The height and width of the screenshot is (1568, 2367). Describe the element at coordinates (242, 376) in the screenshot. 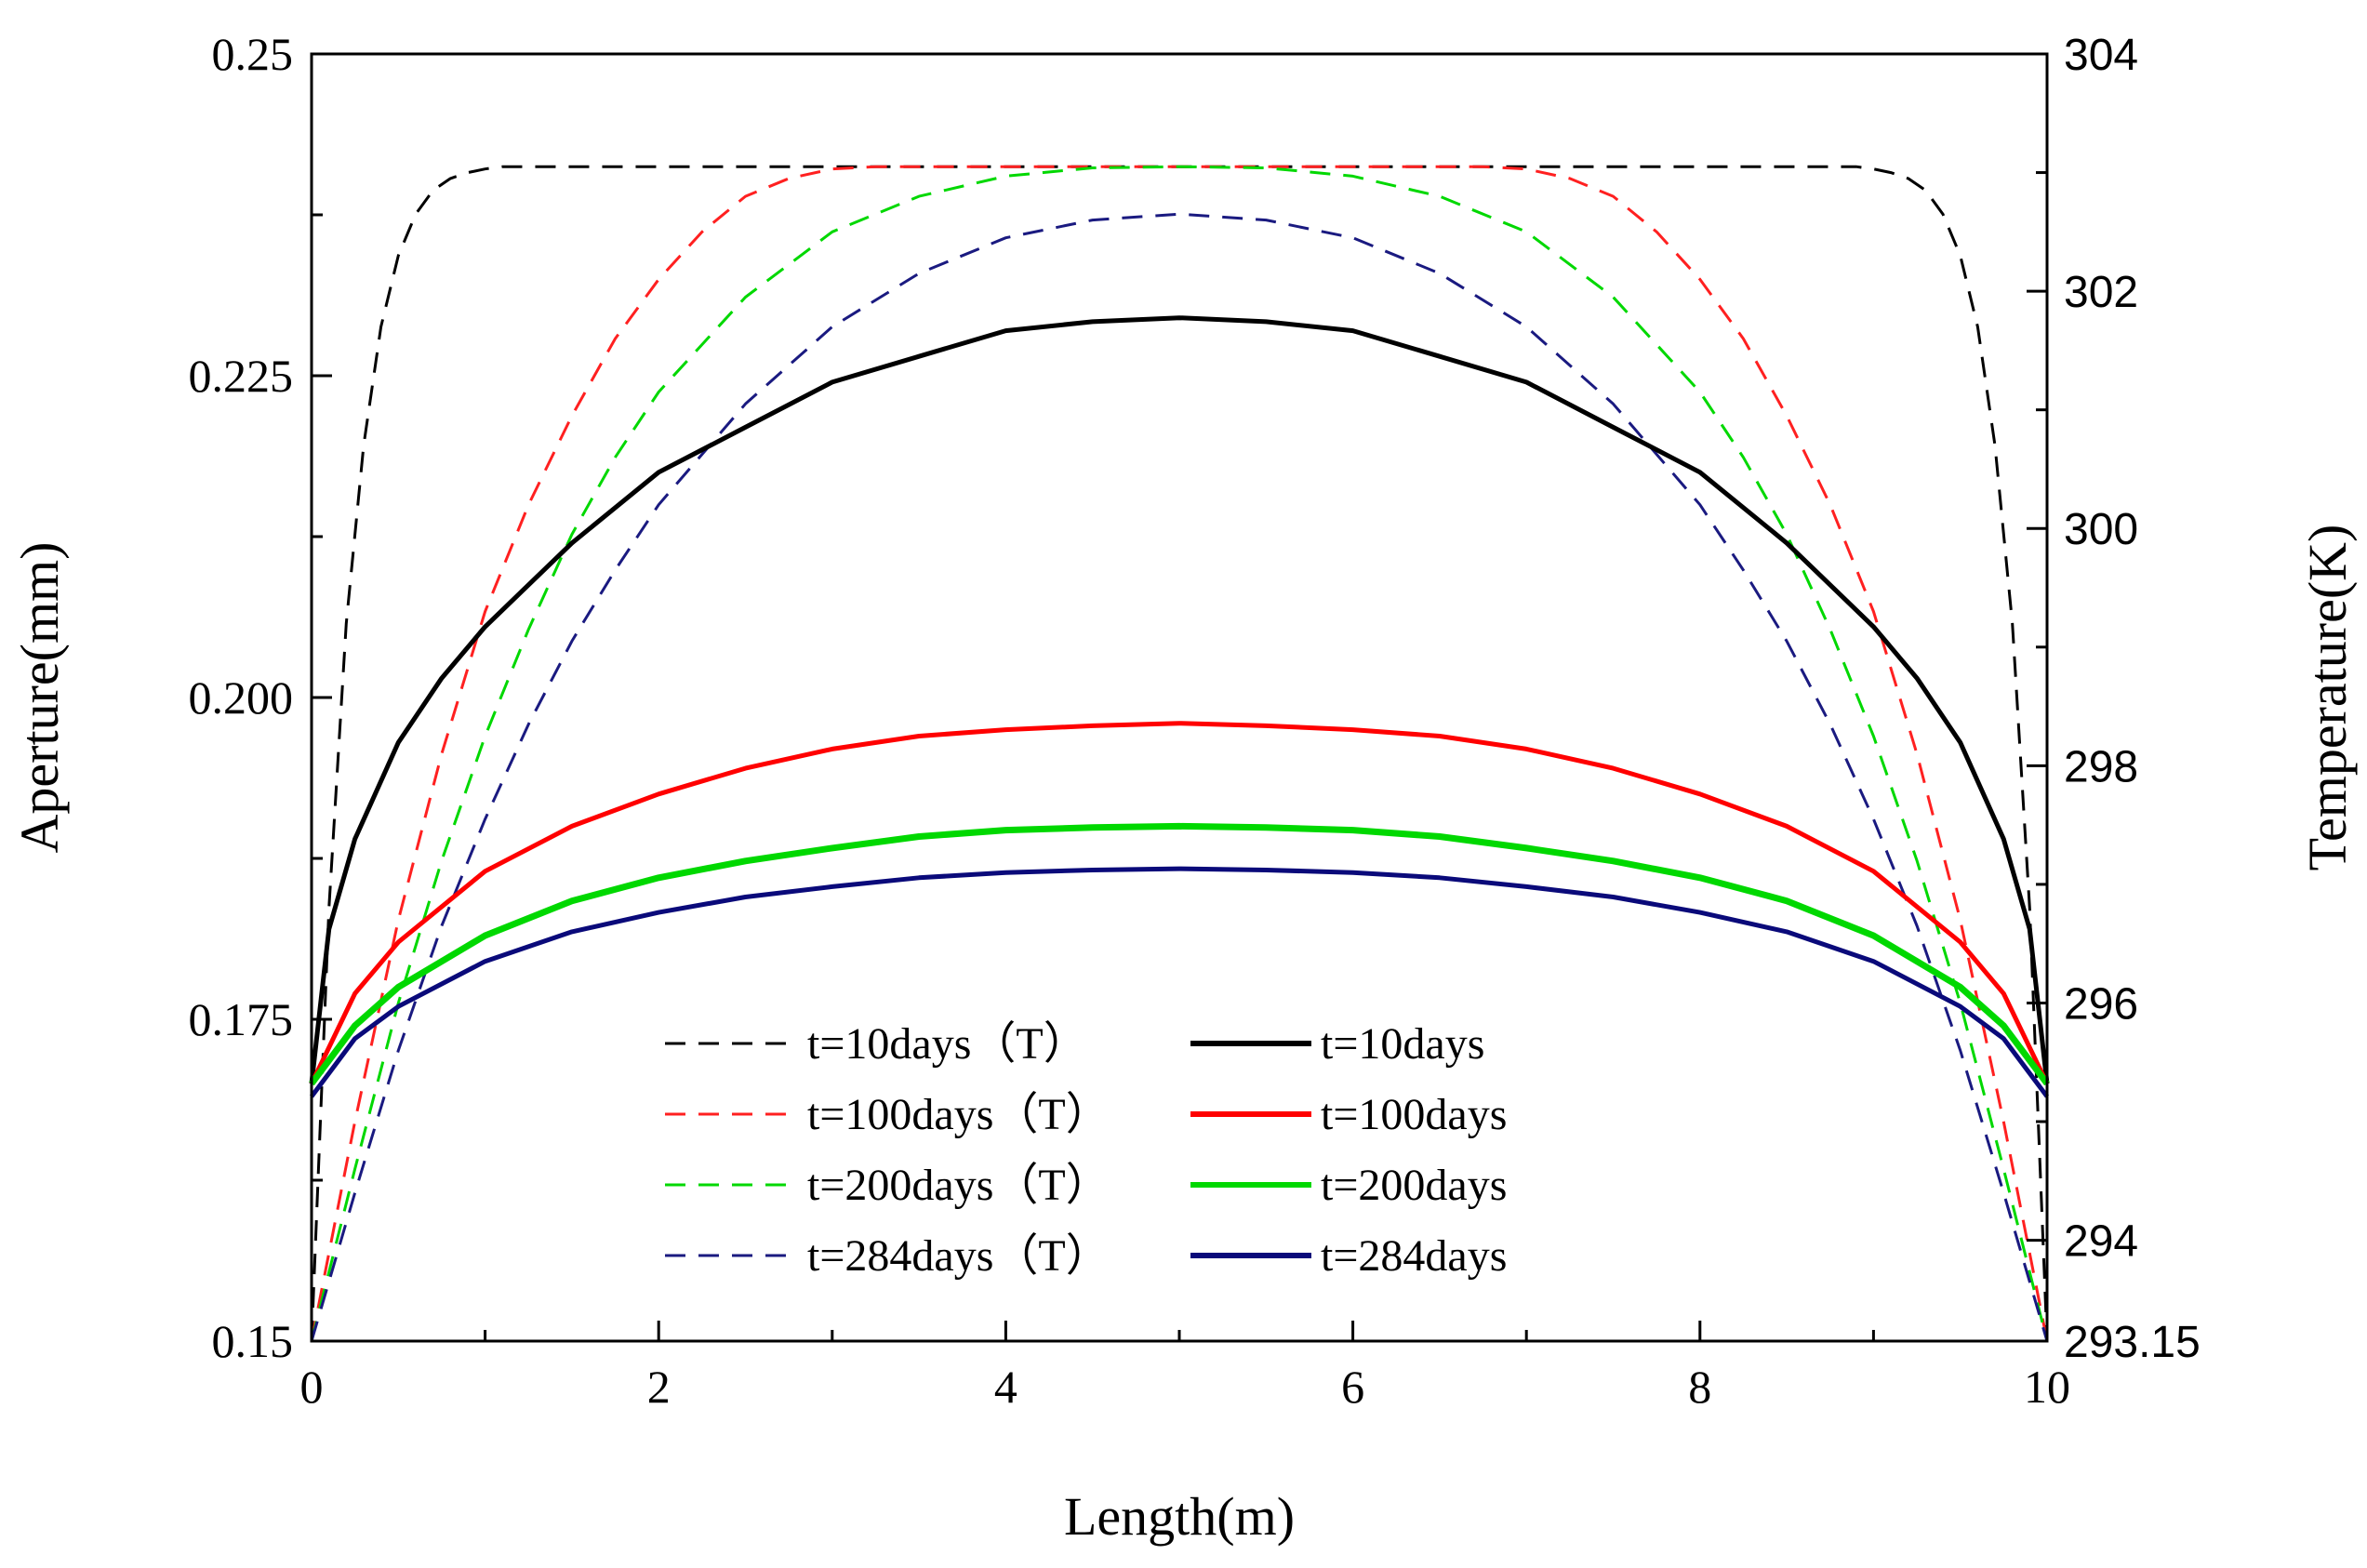

I see `left-y-tick-label: 0.225` at that location.